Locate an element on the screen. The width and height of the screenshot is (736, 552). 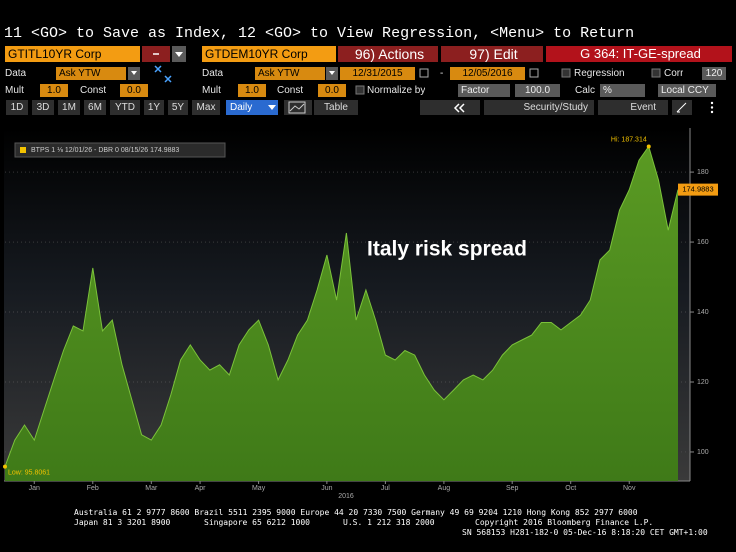
end-date: 12/05/2016 is located at coordinates (487, 73).